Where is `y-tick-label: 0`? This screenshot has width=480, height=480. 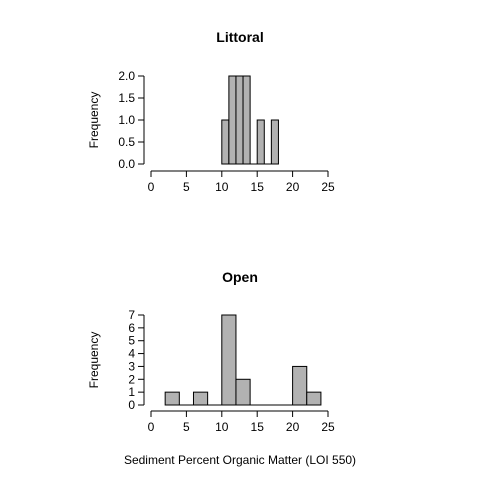
y-tick-label: 0 is located at coordinates (131, 405).